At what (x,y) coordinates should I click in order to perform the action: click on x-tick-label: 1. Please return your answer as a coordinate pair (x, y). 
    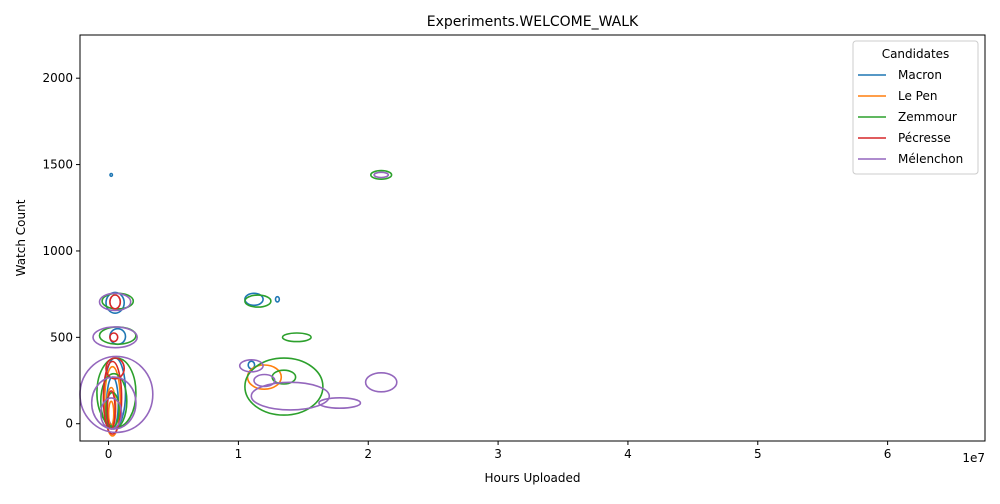
    Looking at the image, I should click on (239, 454).